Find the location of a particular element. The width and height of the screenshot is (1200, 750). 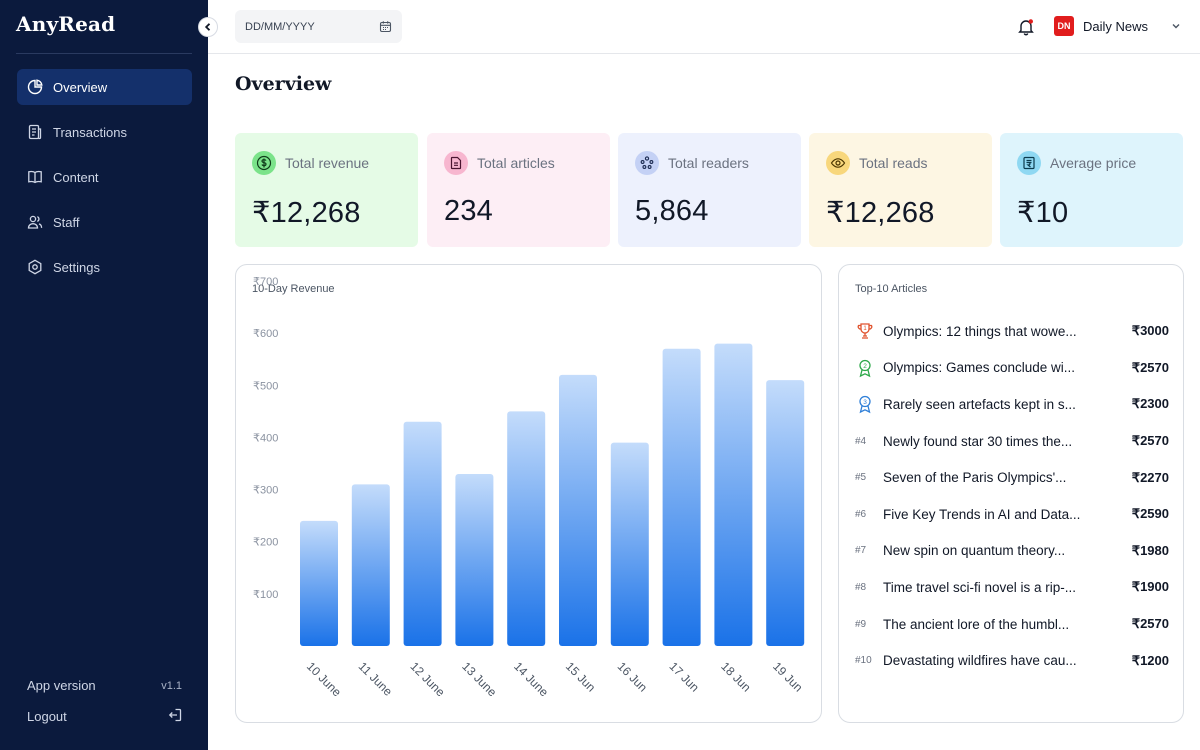

pie-chart-icon is located at coordinates (35, 87).